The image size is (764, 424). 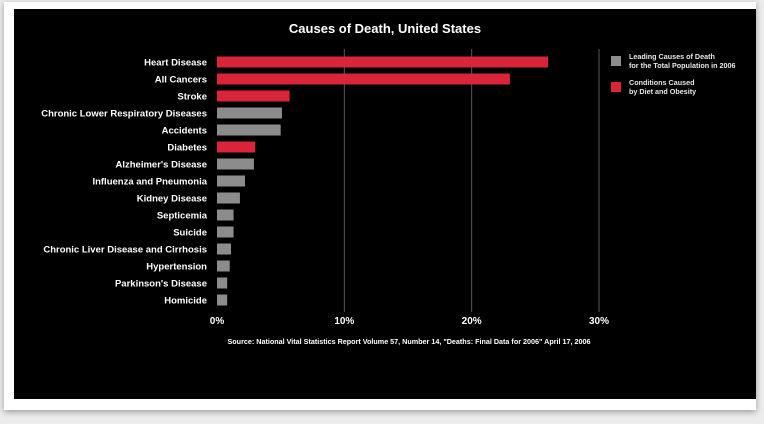 What do you see at coordinates (662, 82) in the screenshot?
I see `legend-label-diet-line1: Conditions Caused` at bounding box center [662, 82].